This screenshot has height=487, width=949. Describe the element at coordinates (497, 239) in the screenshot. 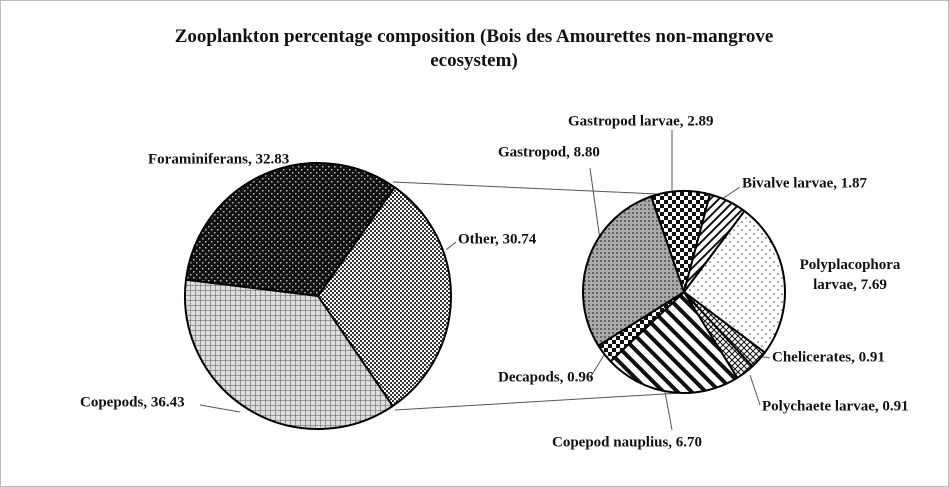

I see `data-label: Other, 30.74` at that location.